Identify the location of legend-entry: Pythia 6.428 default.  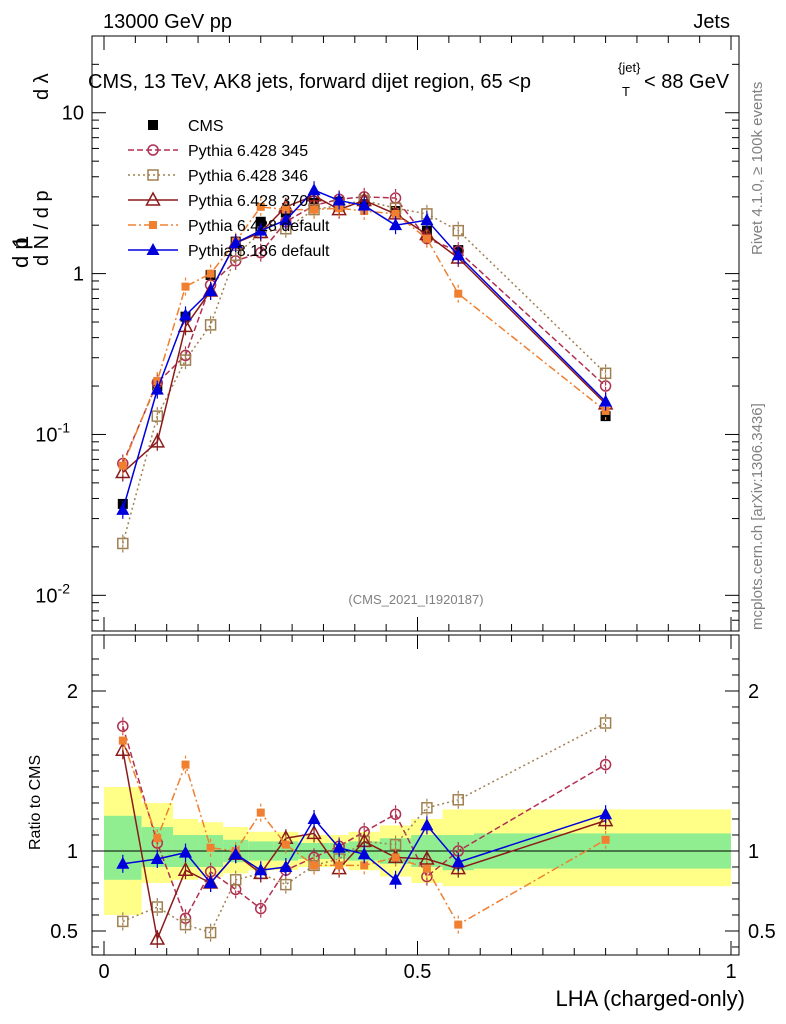
(229, 226).